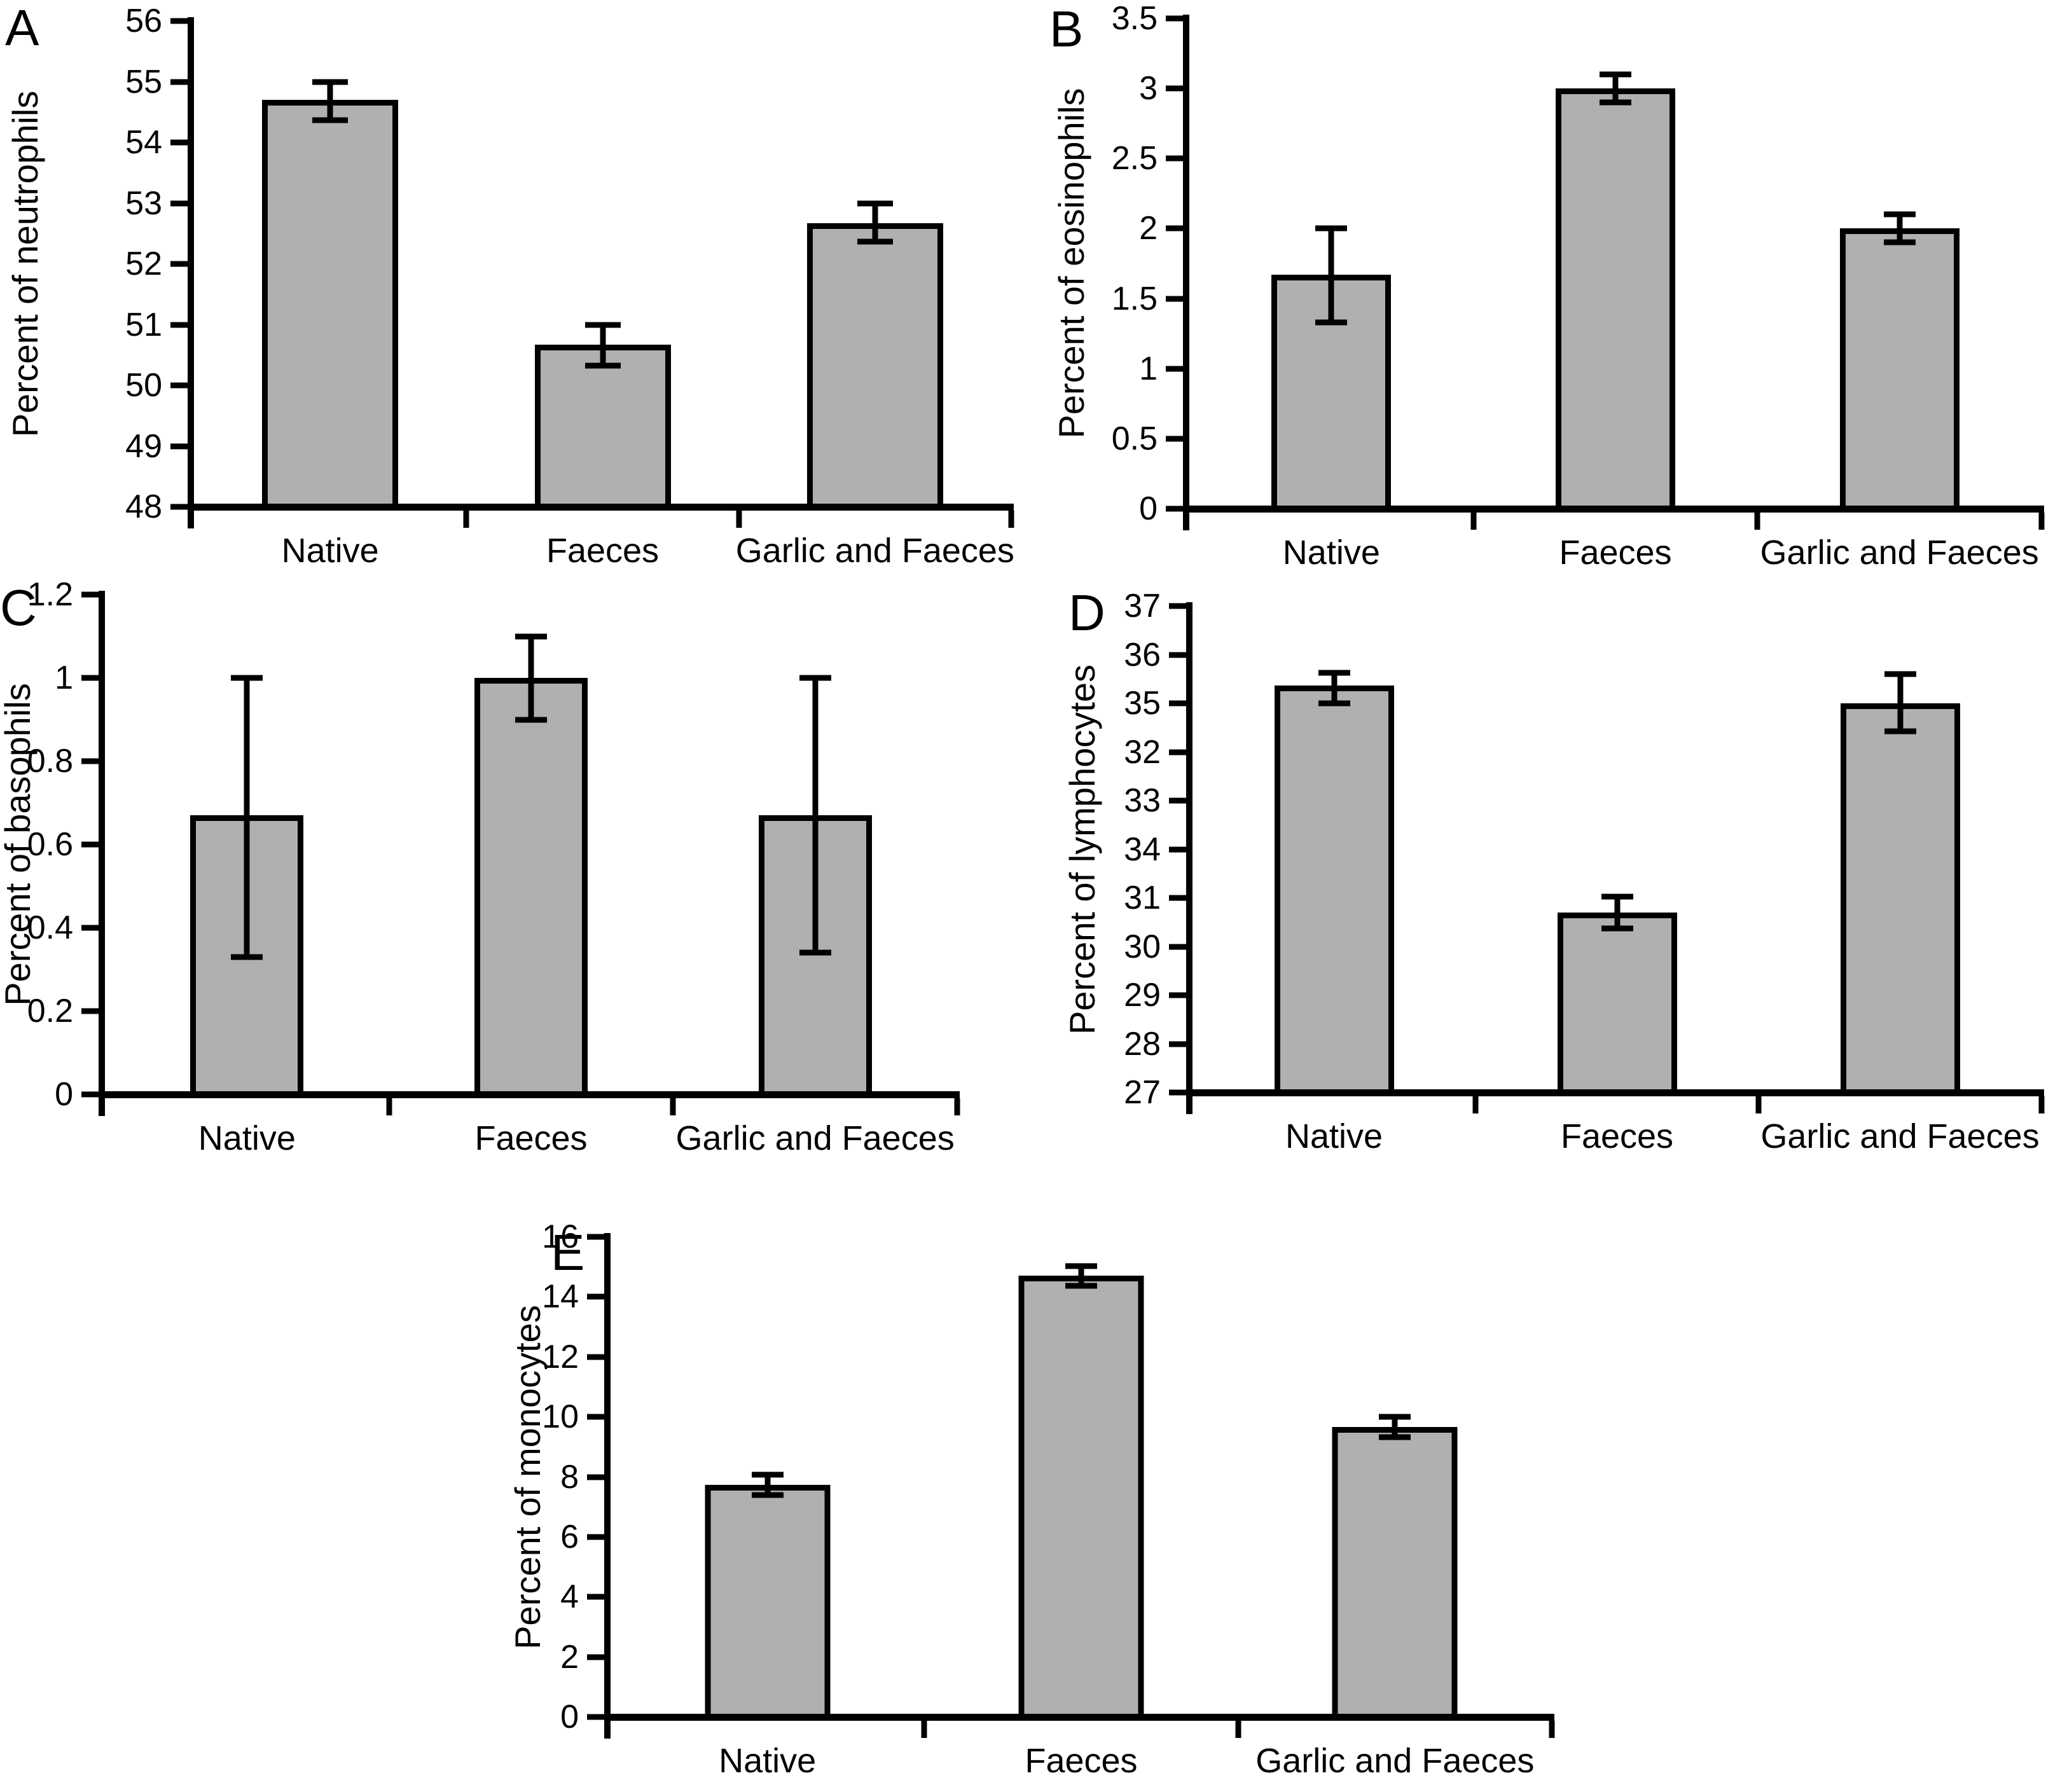  Describe the element at coordinates (64, 677) in the screenshot. I see `y-axis-tick-label: 1` at that location.